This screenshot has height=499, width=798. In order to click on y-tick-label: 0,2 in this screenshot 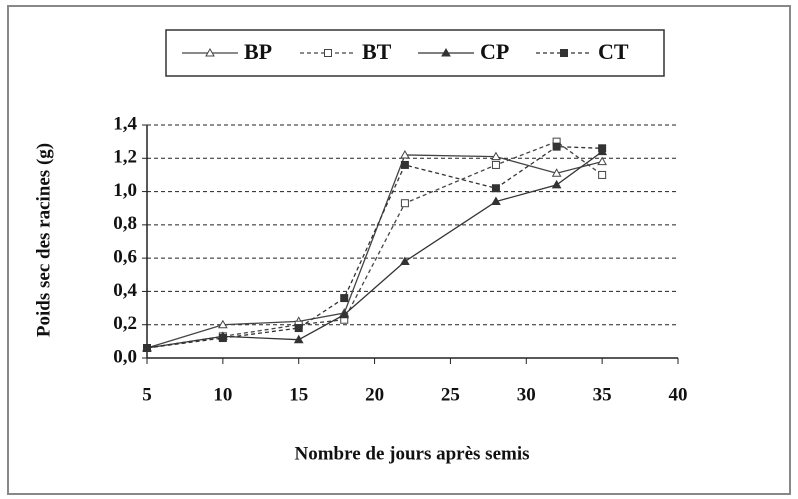, I will do `click(125, 323)`.